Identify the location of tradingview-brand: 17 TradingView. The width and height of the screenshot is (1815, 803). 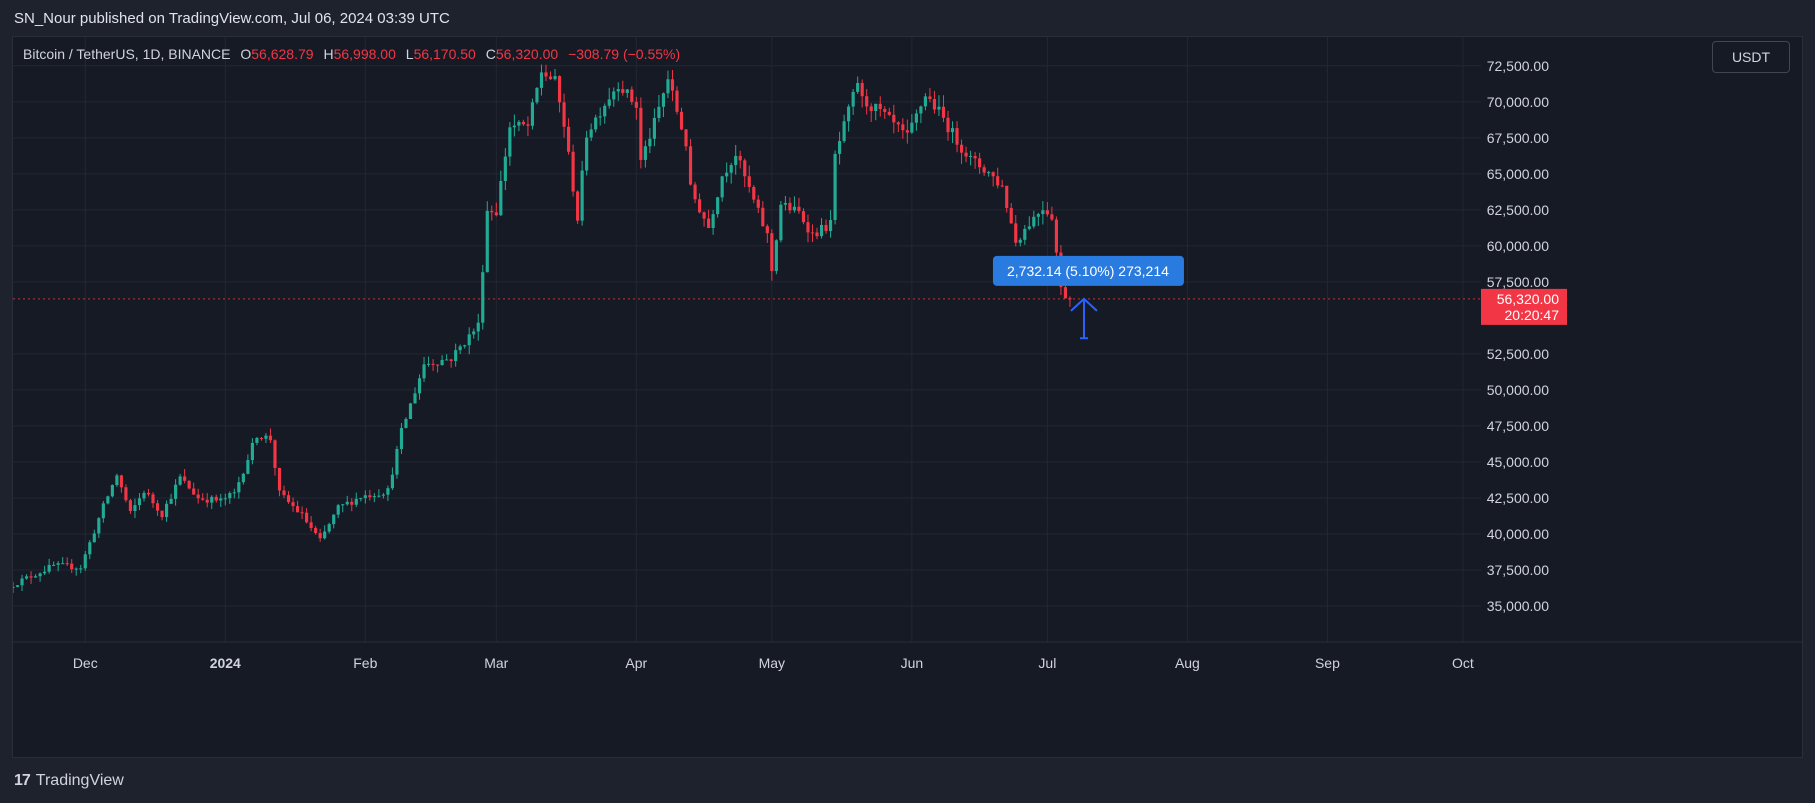
(69, 781).